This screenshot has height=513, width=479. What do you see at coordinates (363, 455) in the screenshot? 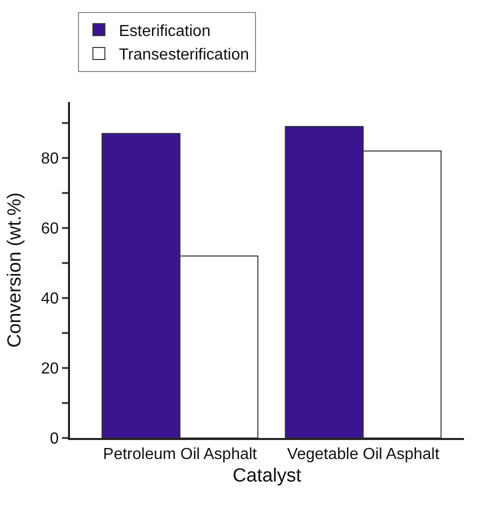
I see `x-tick-label: Vegetable Oil Asphalt` at bounding box center [363, 455].